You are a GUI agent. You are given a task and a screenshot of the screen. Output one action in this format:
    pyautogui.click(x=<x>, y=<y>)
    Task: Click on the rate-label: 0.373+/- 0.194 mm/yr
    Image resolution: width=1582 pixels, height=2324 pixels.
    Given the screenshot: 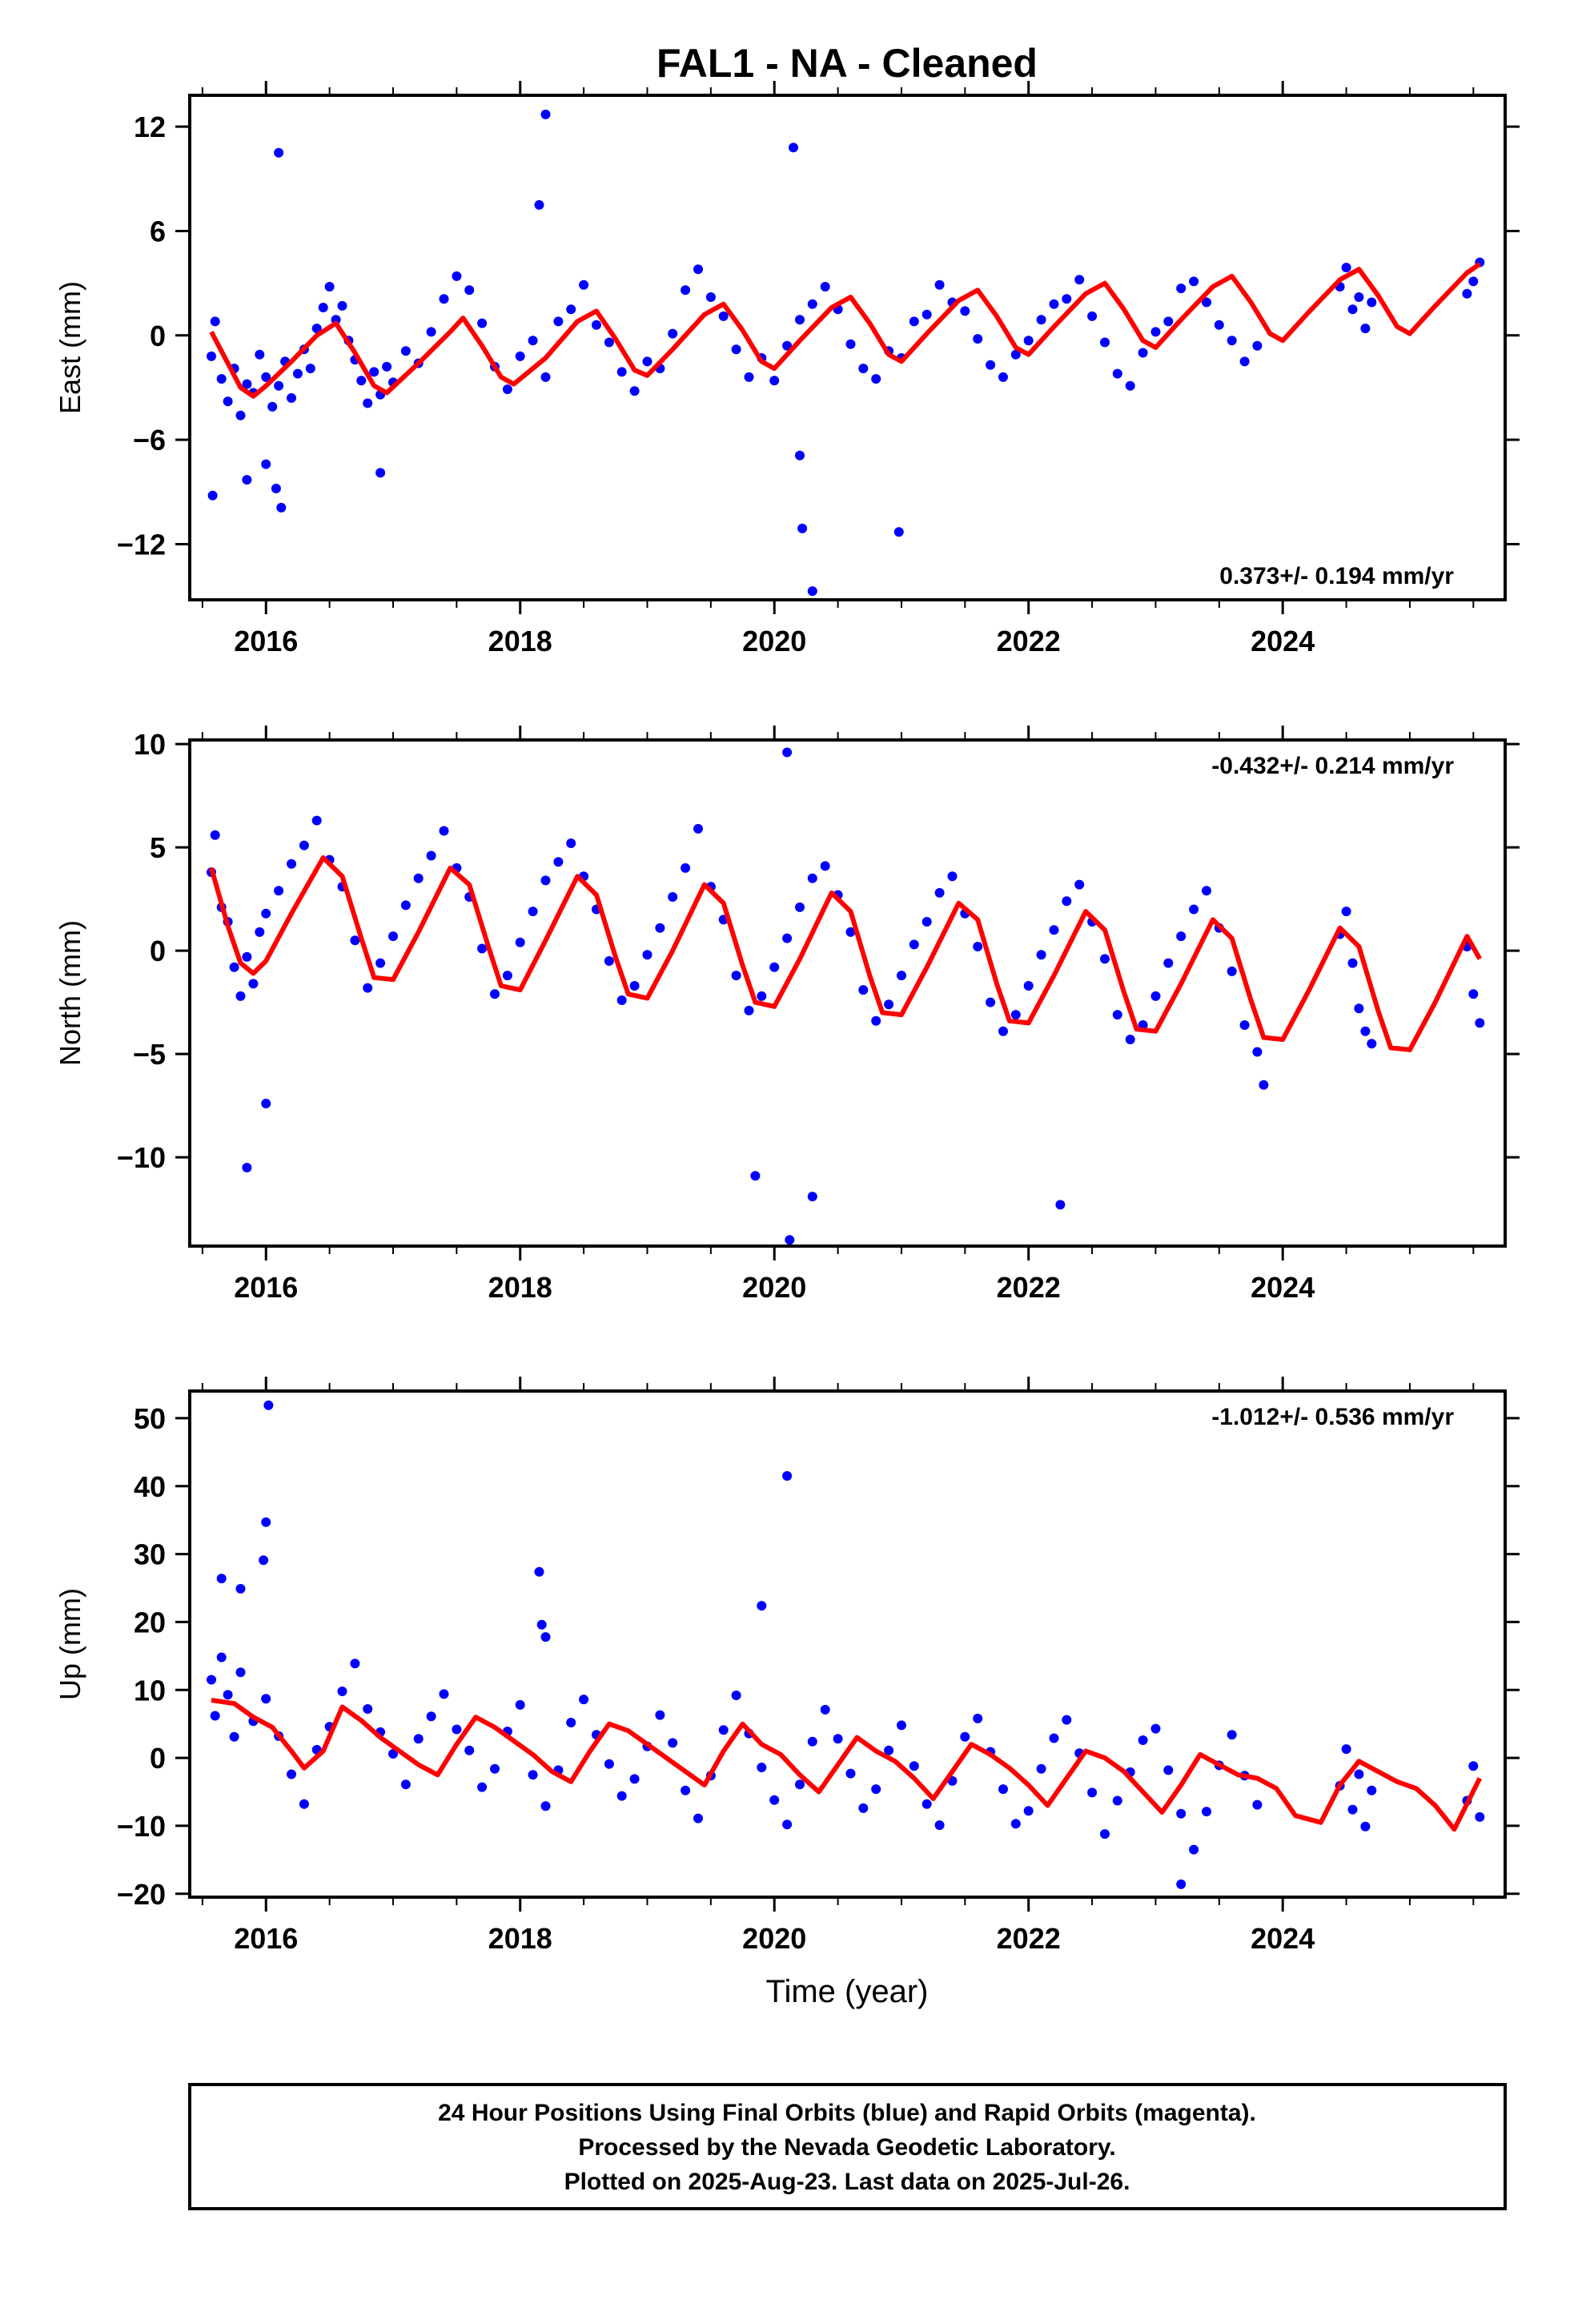 What is the action you would take?
    pyautogui.click(x=1336, y=576)
    